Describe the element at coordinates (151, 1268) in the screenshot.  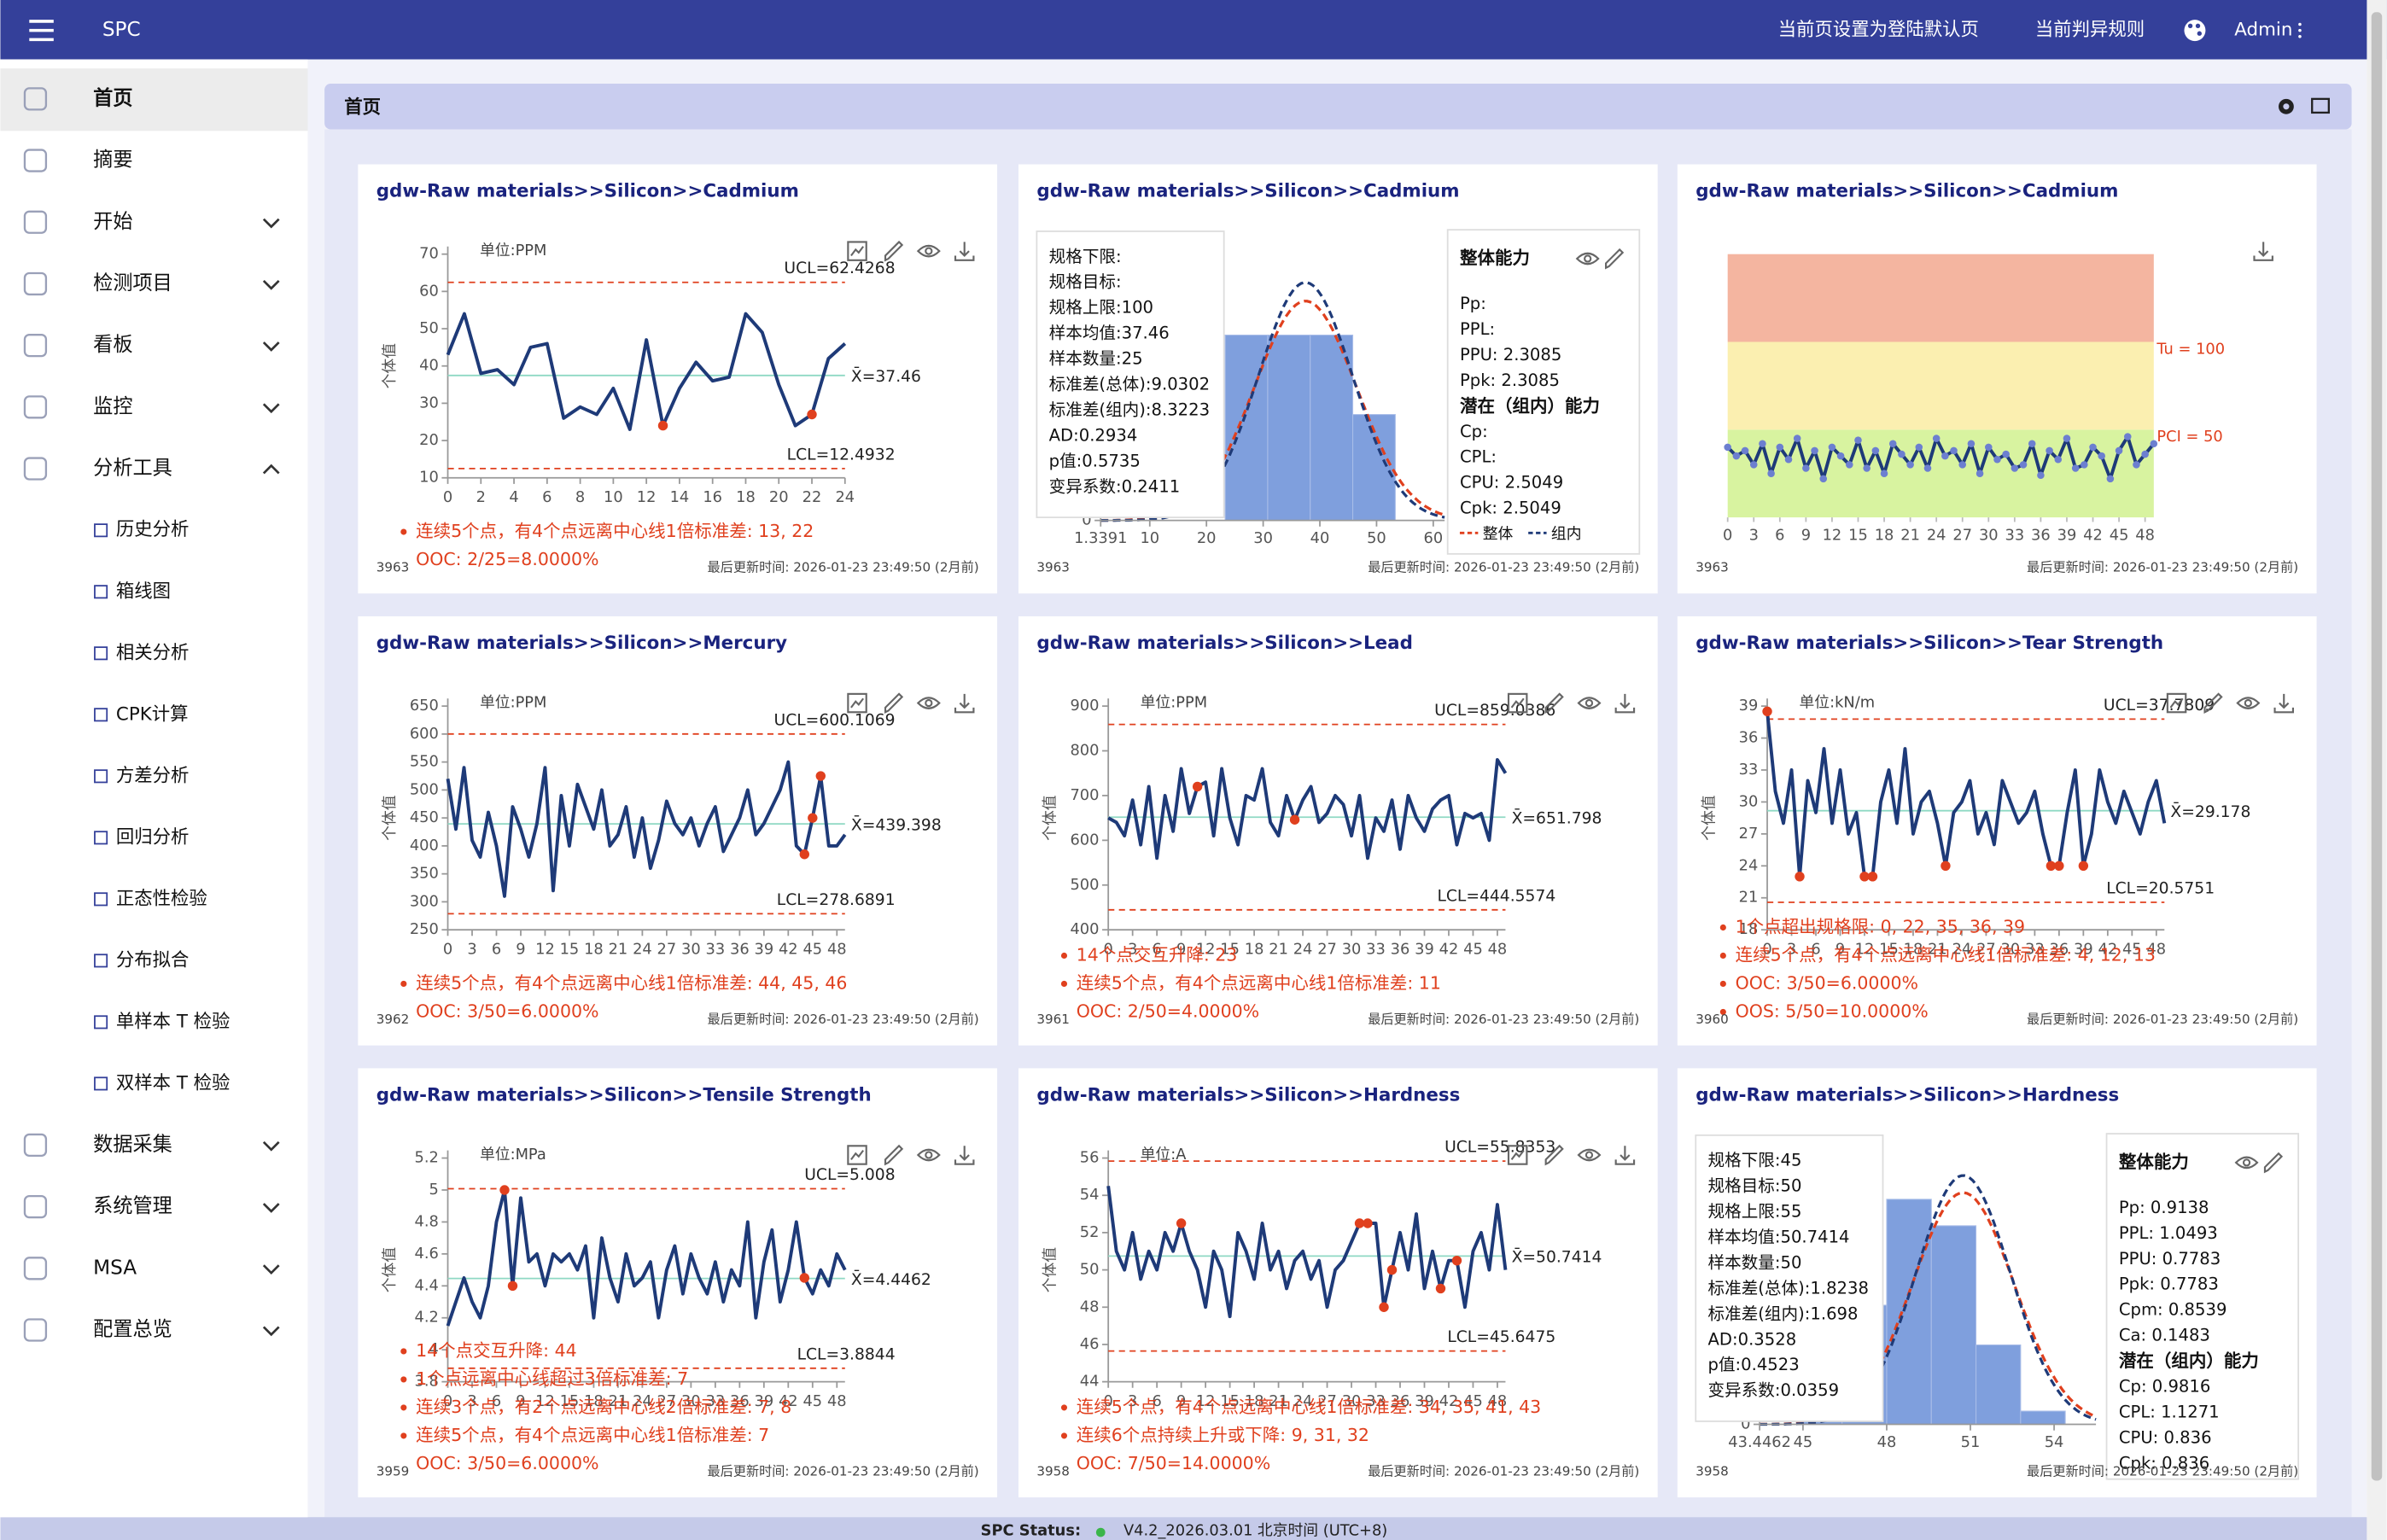
I see `menu-item: MSA` at that location.